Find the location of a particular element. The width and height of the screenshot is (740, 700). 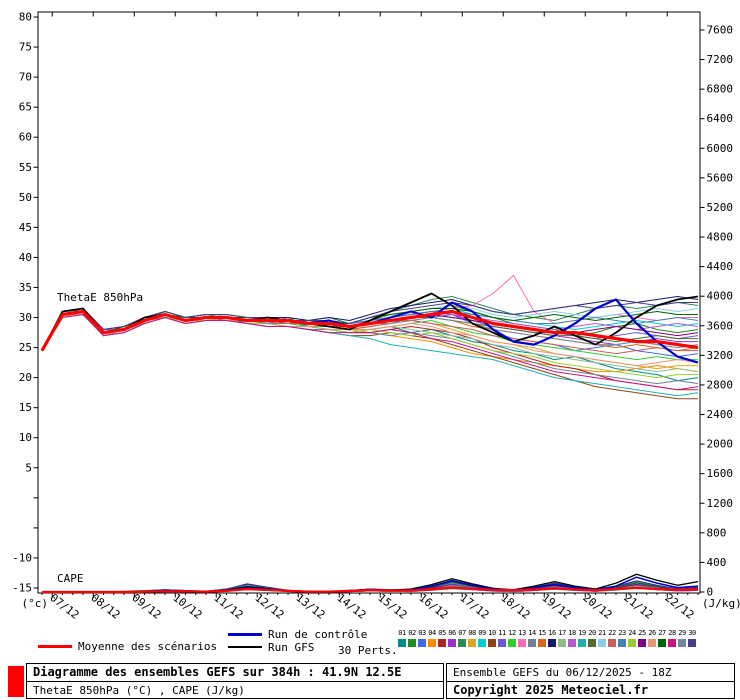

gfs-legend-swatch is located at coordinates (245, 647).